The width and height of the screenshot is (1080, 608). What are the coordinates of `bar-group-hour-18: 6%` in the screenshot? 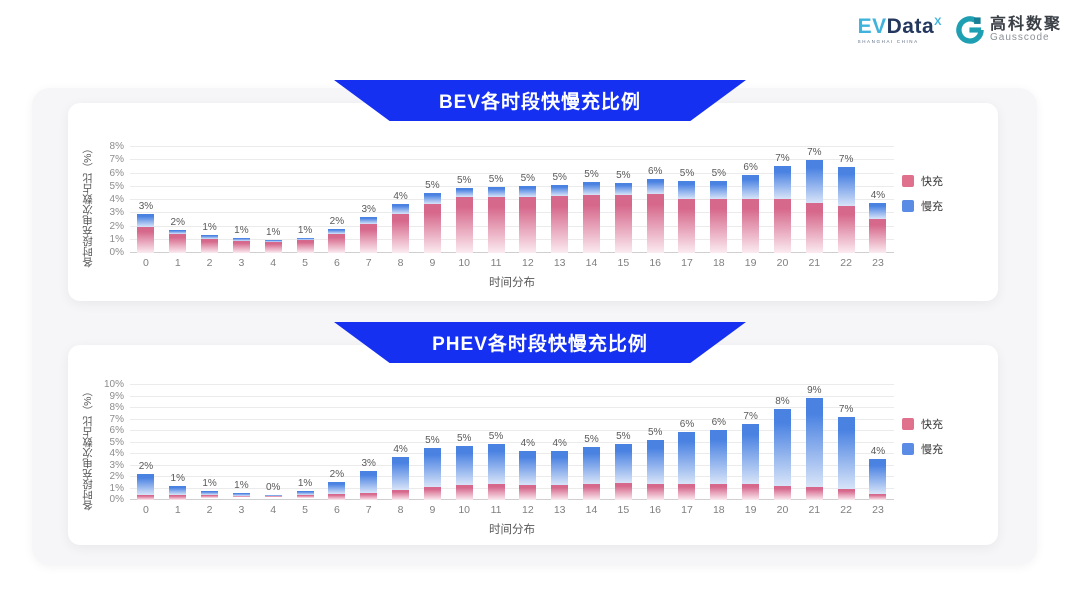 It's located at (719, 442).